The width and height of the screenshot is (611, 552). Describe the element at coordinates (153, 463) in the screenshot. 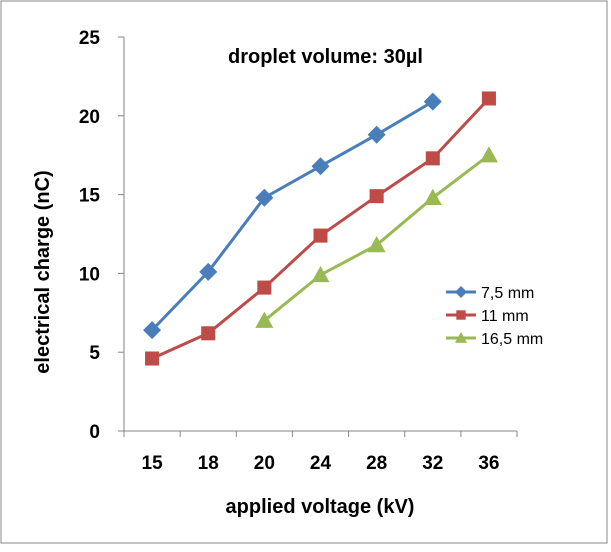

I see `x-tick-label: 15` at that location.